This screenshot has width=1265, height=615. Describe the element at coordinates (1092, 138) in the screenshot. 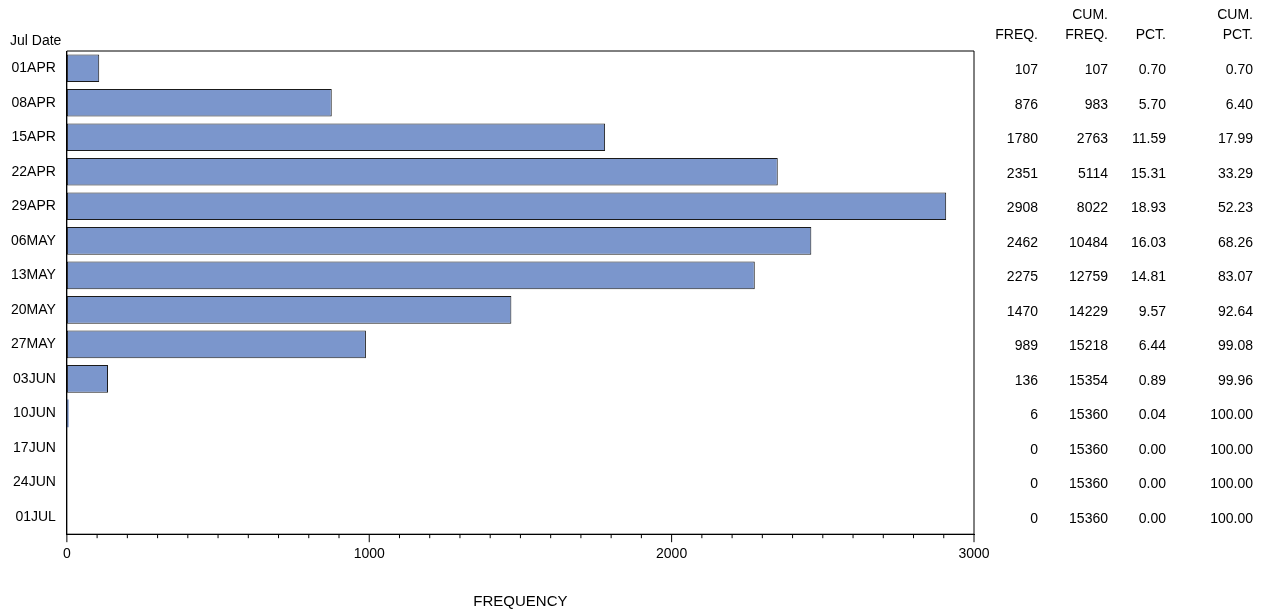

I see `text: 2763` at that location.